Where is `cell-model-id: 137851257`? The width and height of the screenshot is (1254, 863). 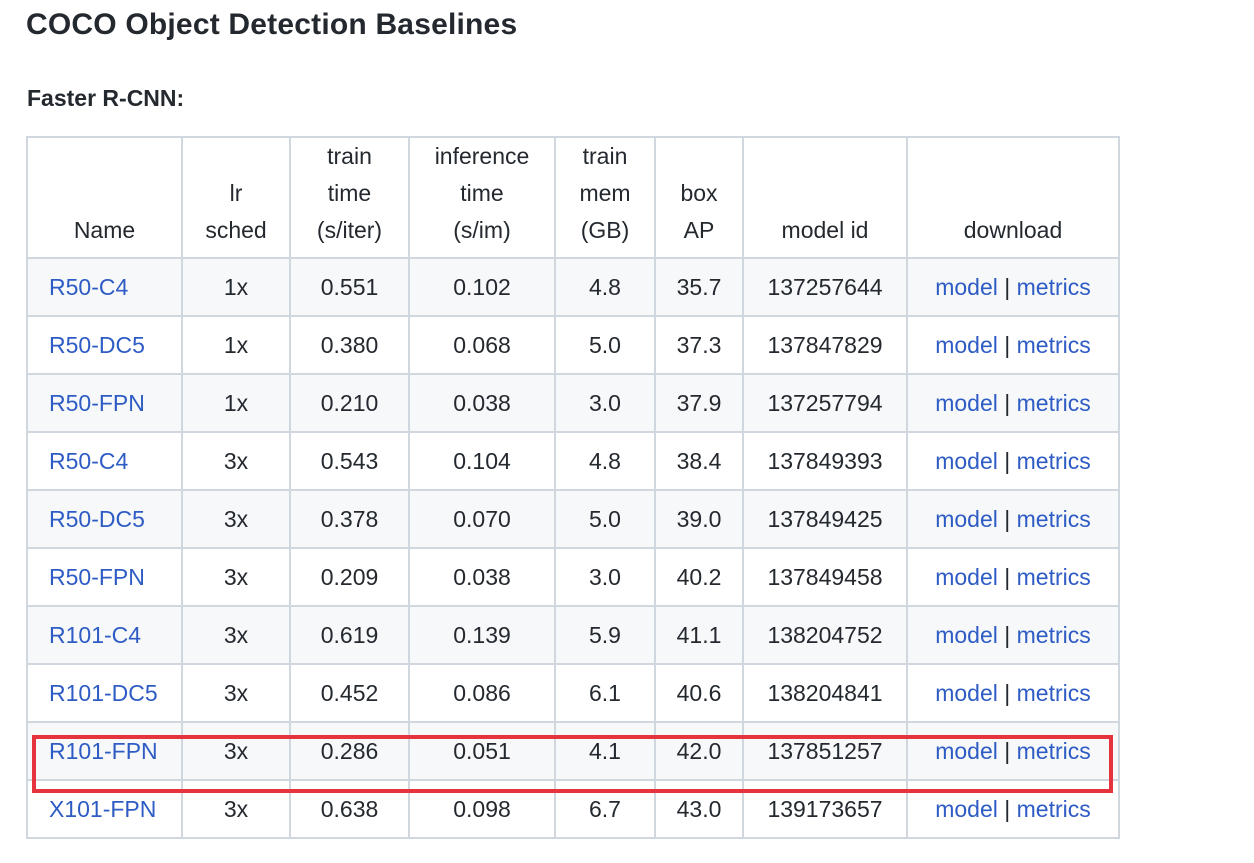
cell-model-id: 137851257 is located at coordinates (825, 751).